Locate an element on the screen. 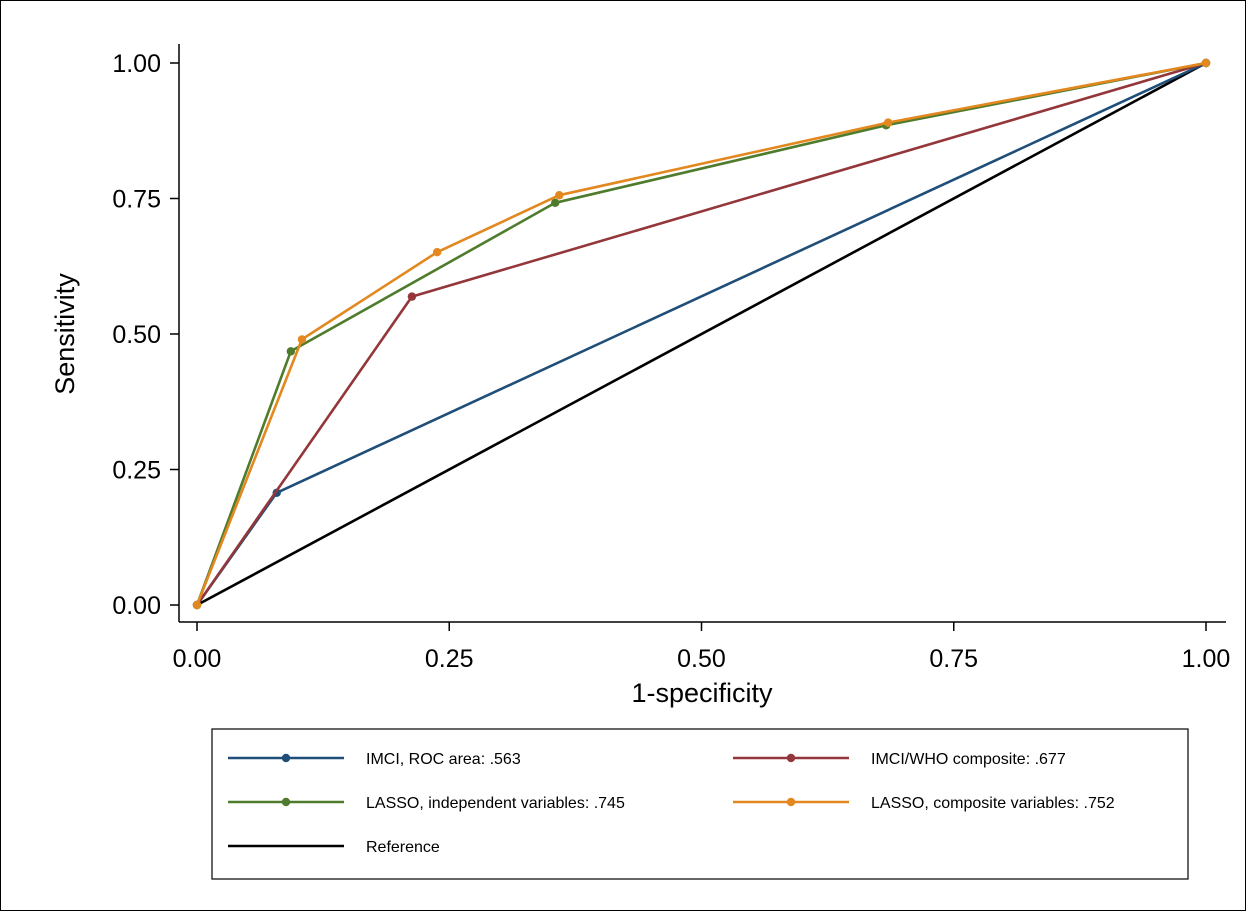  legend-label: IMCI/WHO composite: .677 is located at coordinates (968, 759).